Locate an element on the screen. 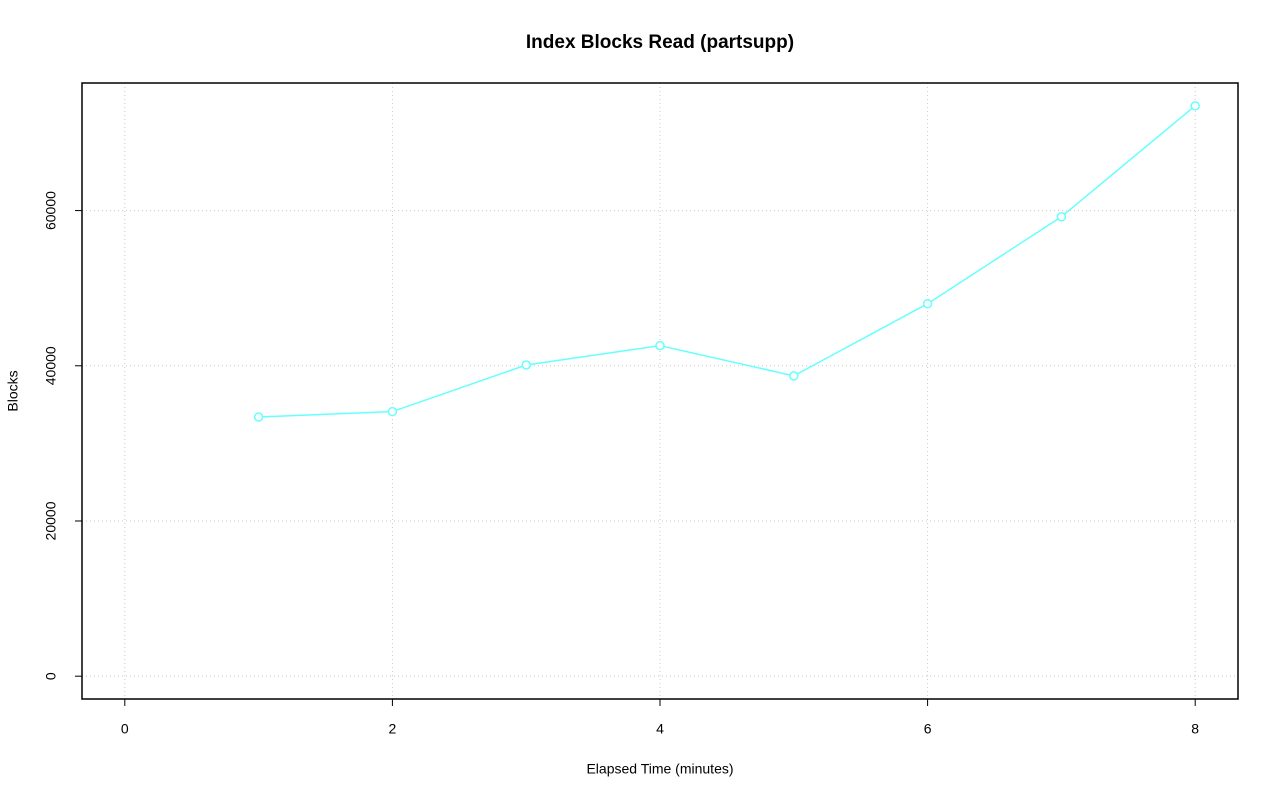  y-tick-label: 60000 is located at coordinates (51, 210).